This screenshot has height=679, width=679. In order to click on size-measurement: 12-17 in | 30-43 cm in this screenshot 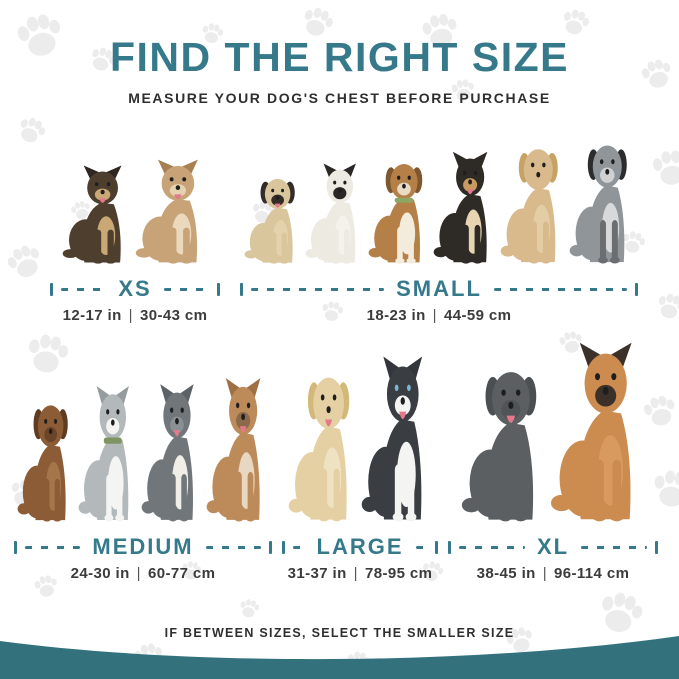, I will do `click(135, 315)`.